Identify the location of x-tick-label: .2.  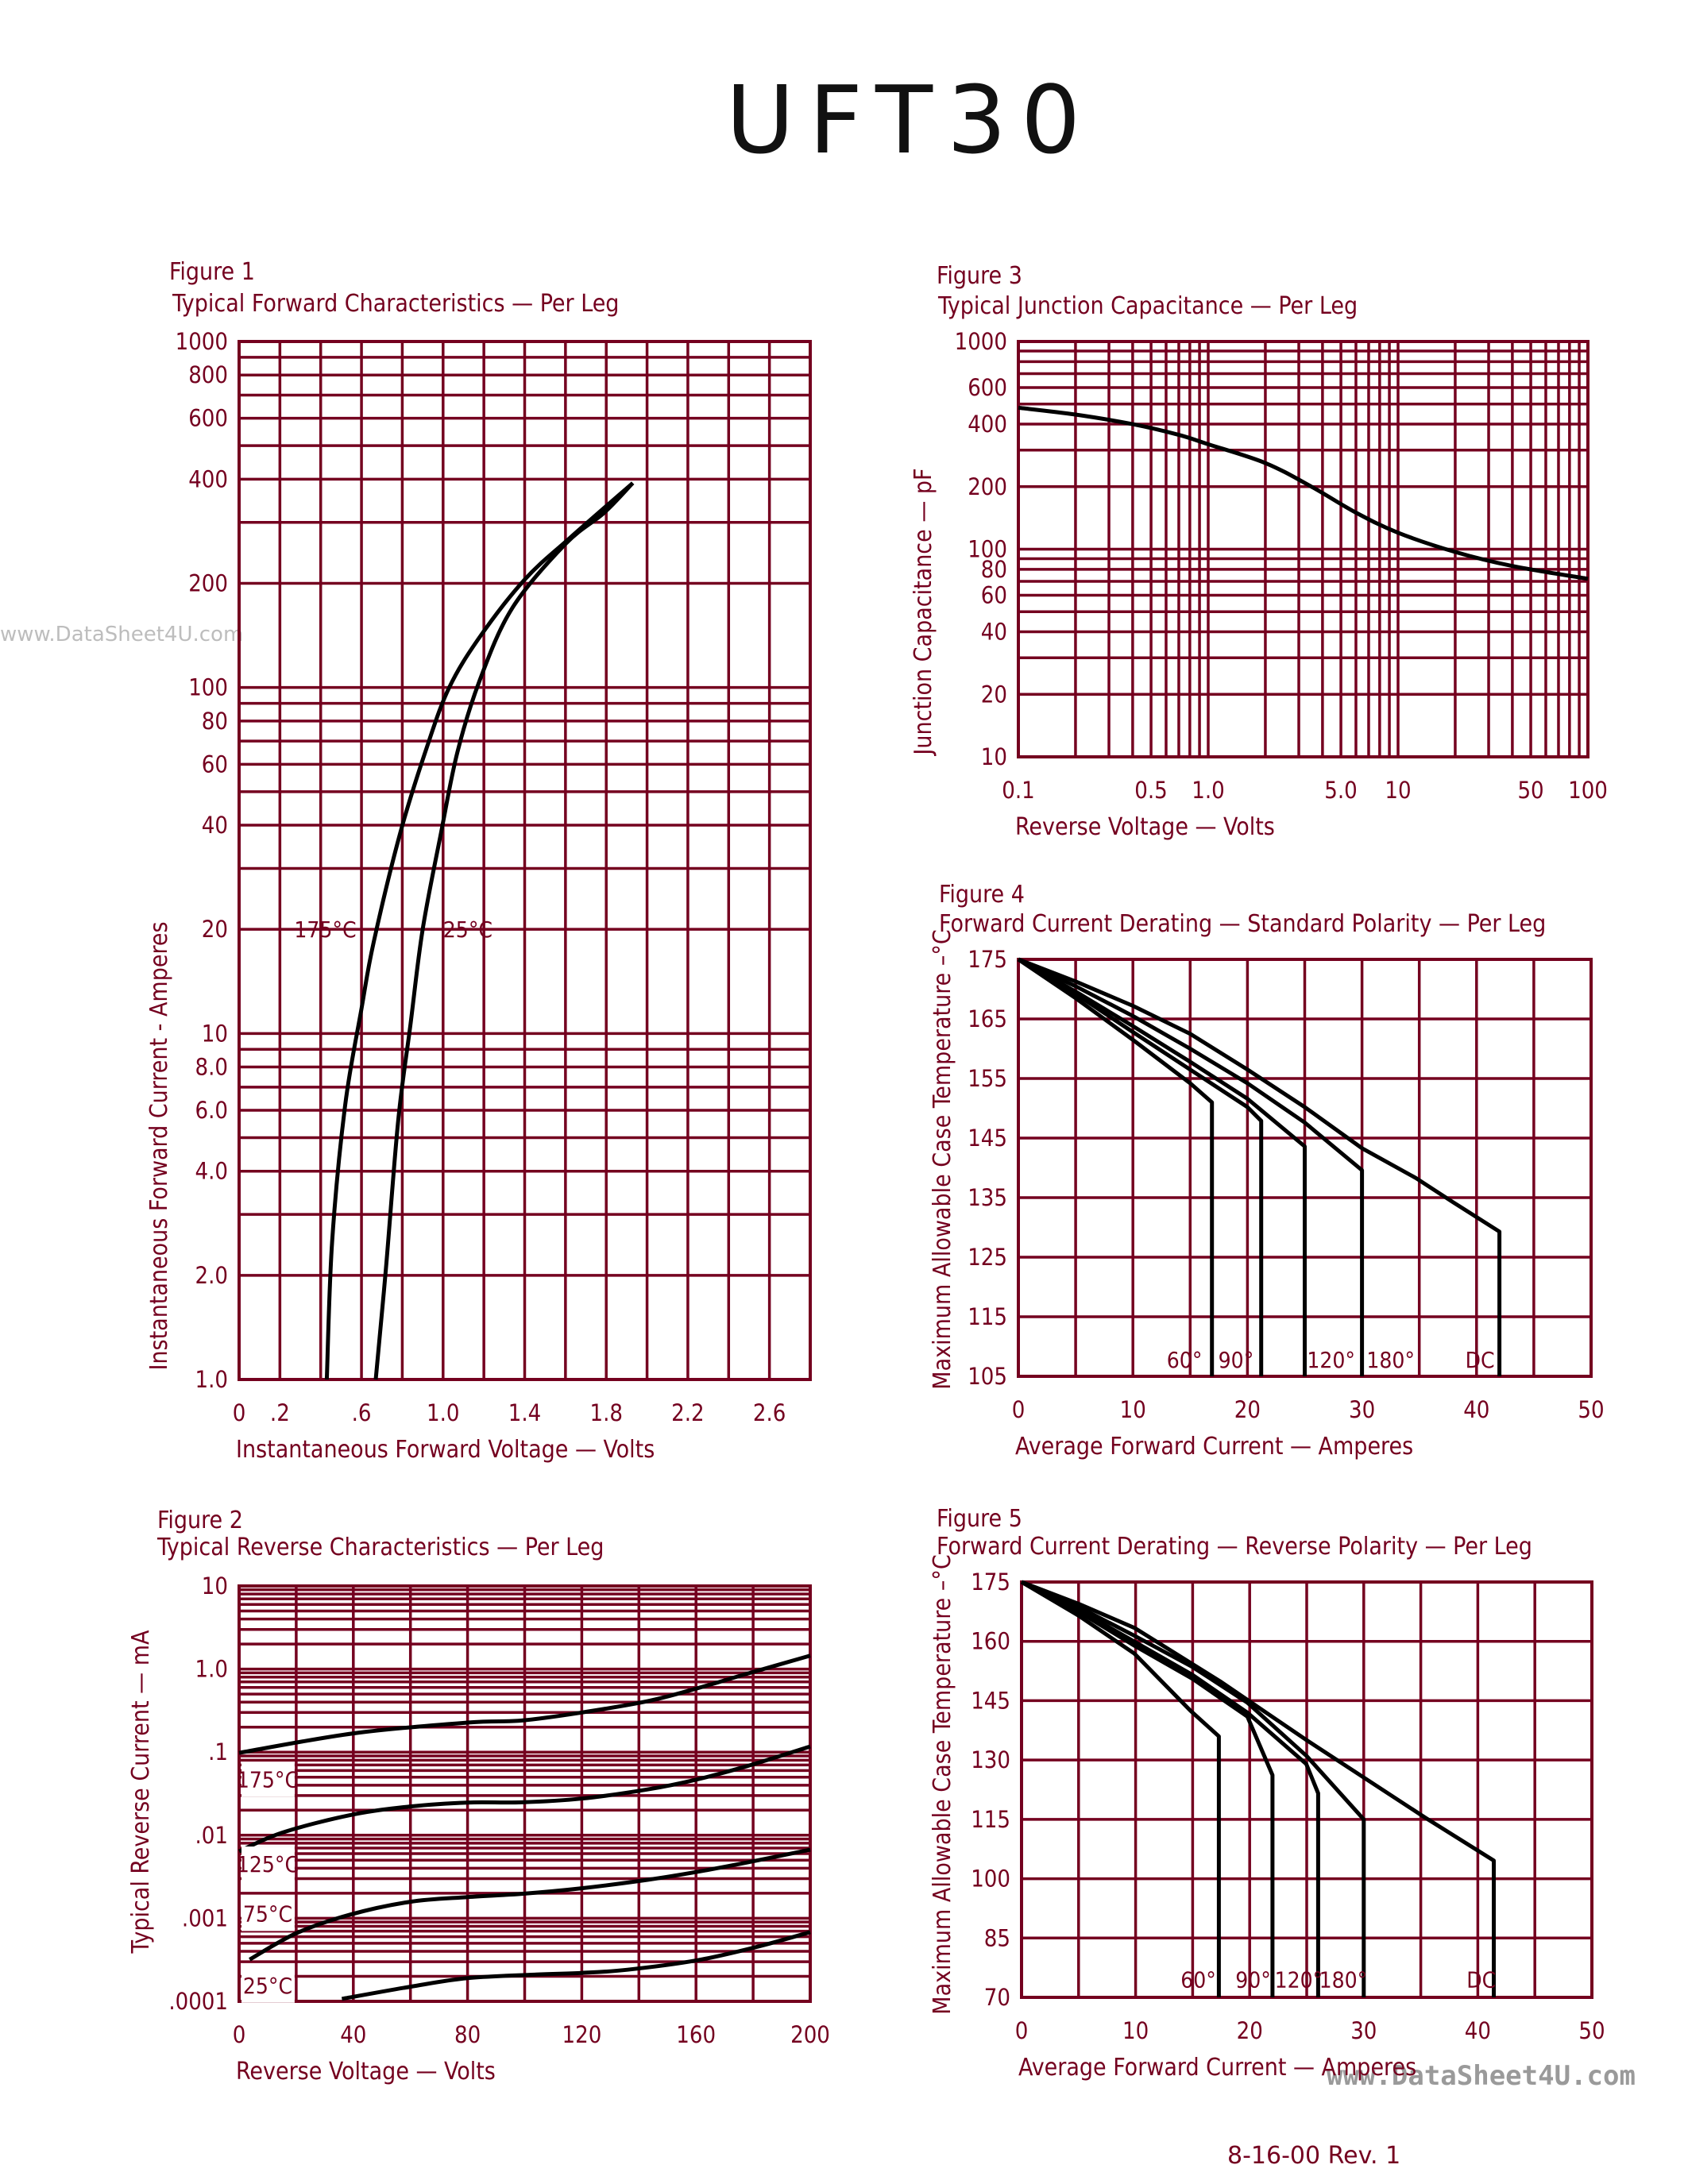
(280, 1412).